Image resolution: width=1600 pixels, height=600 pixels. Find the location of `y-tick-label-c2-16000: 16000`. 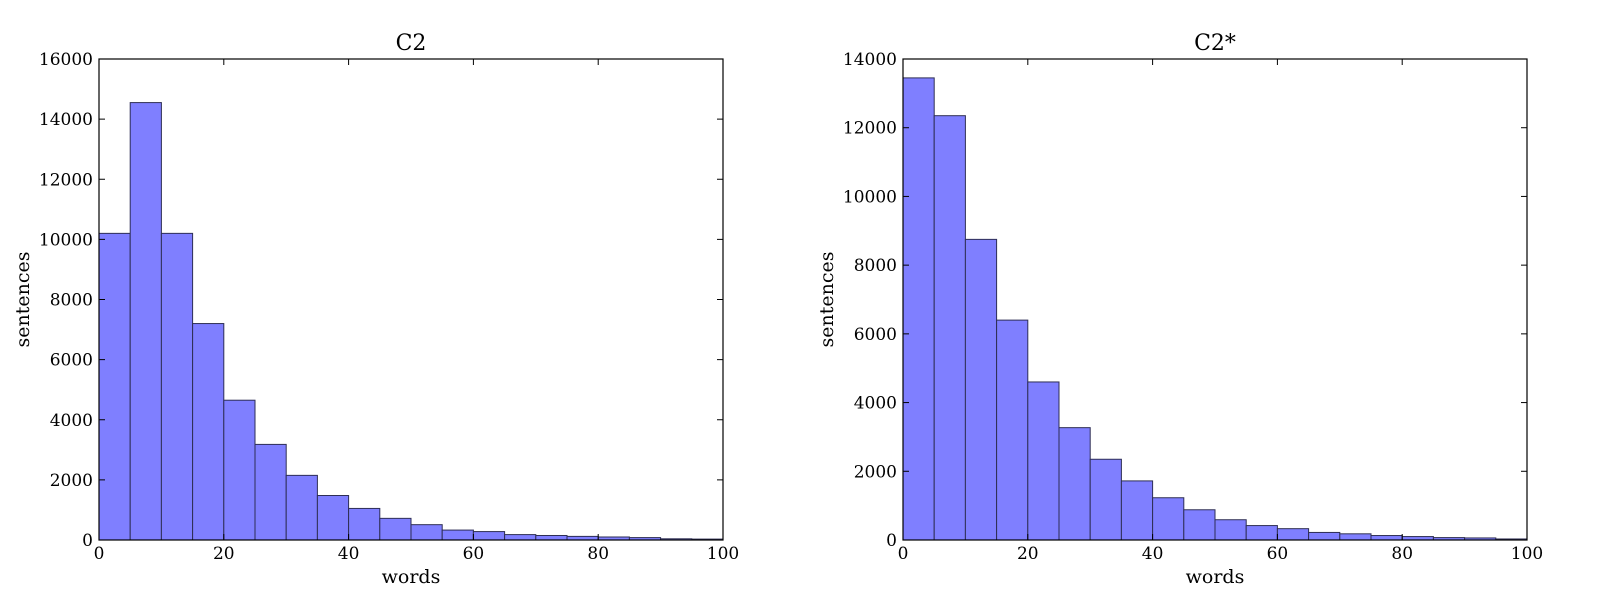

y-tick-label-c2-16000: 16000 is located at coordinates (66, 60).